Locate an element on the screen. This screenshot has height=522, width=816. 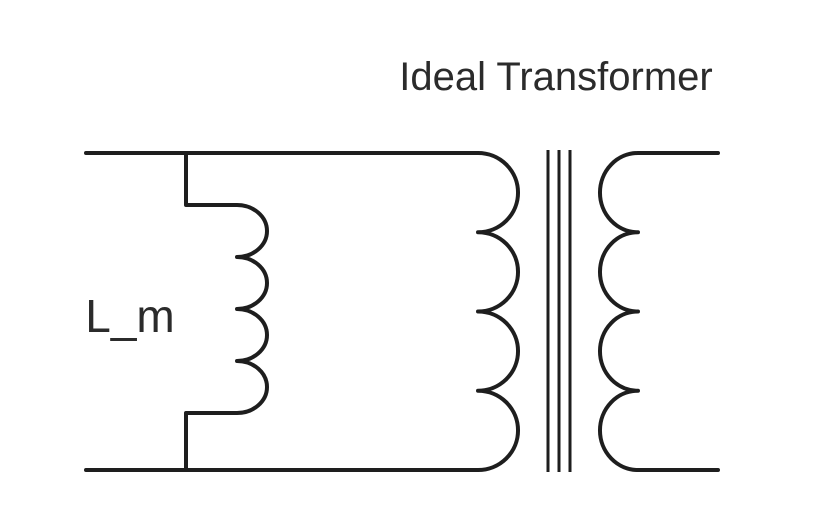
magnetizing-inductance-label: L_m is located at coordinates (129, 316).